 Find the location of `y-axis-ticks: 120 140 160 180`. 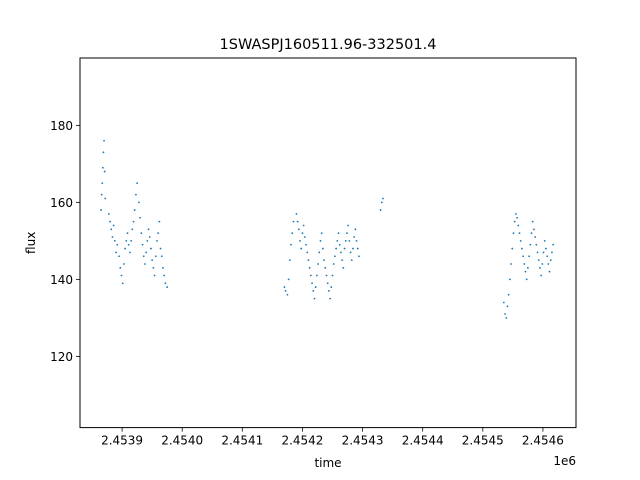

y-axis-ticks: 120 140 160 180 is located at coordinates (65, 241).